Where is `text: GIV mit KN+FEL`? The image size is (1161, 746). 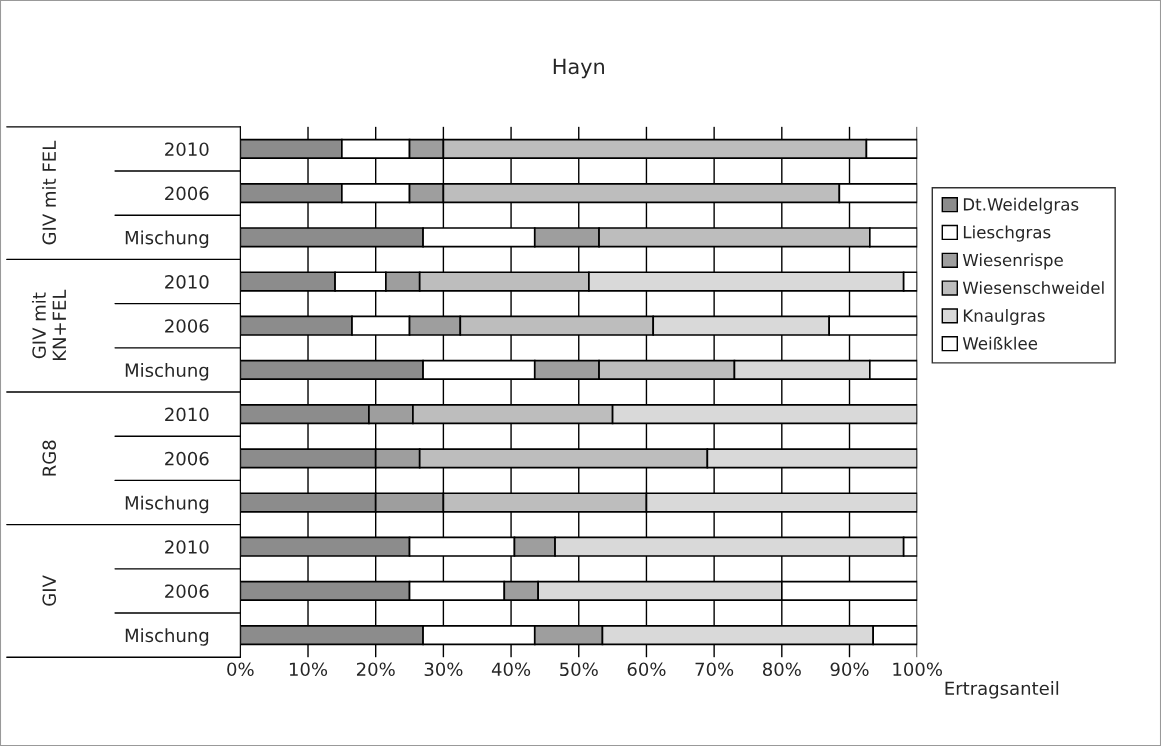 text: GIV mit KN+FEL is located at coordinates (48, 325).